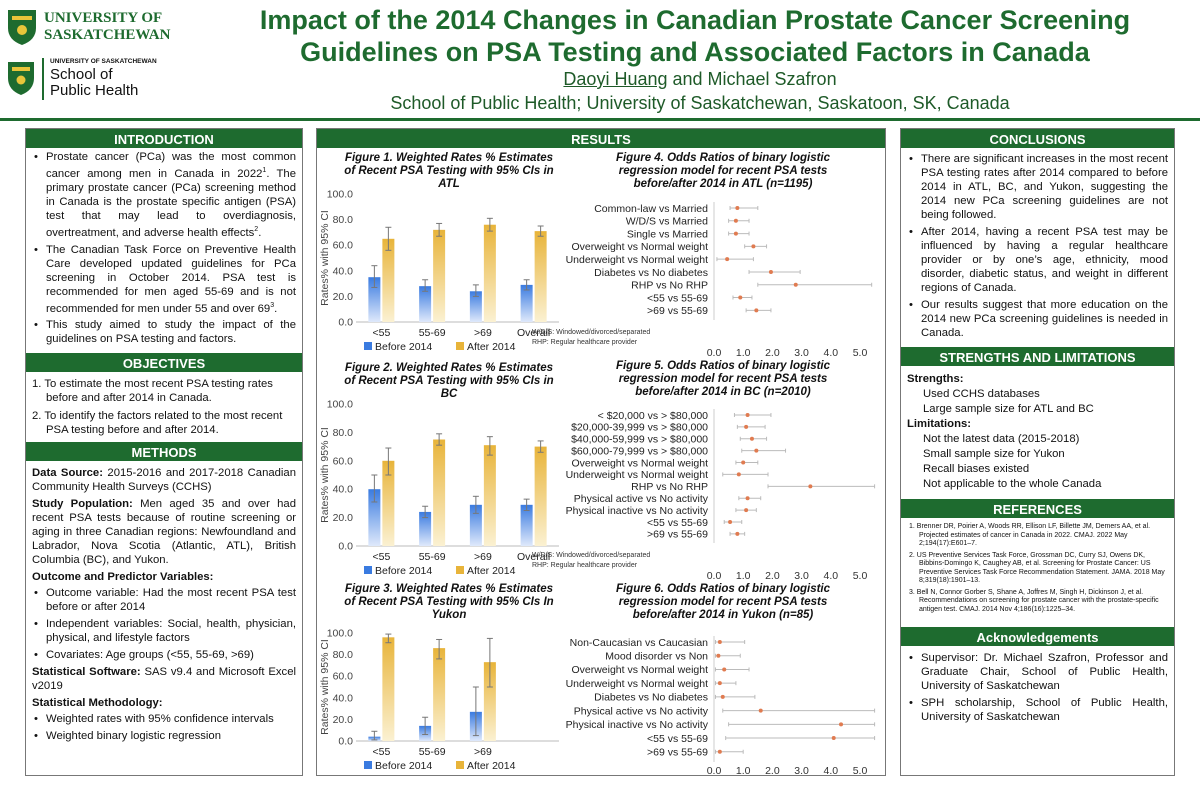  Describe the element at coordinates (639, 643) in the screenshot. I see `or-label: Non-Caucasian vs Caucasian` at that location.